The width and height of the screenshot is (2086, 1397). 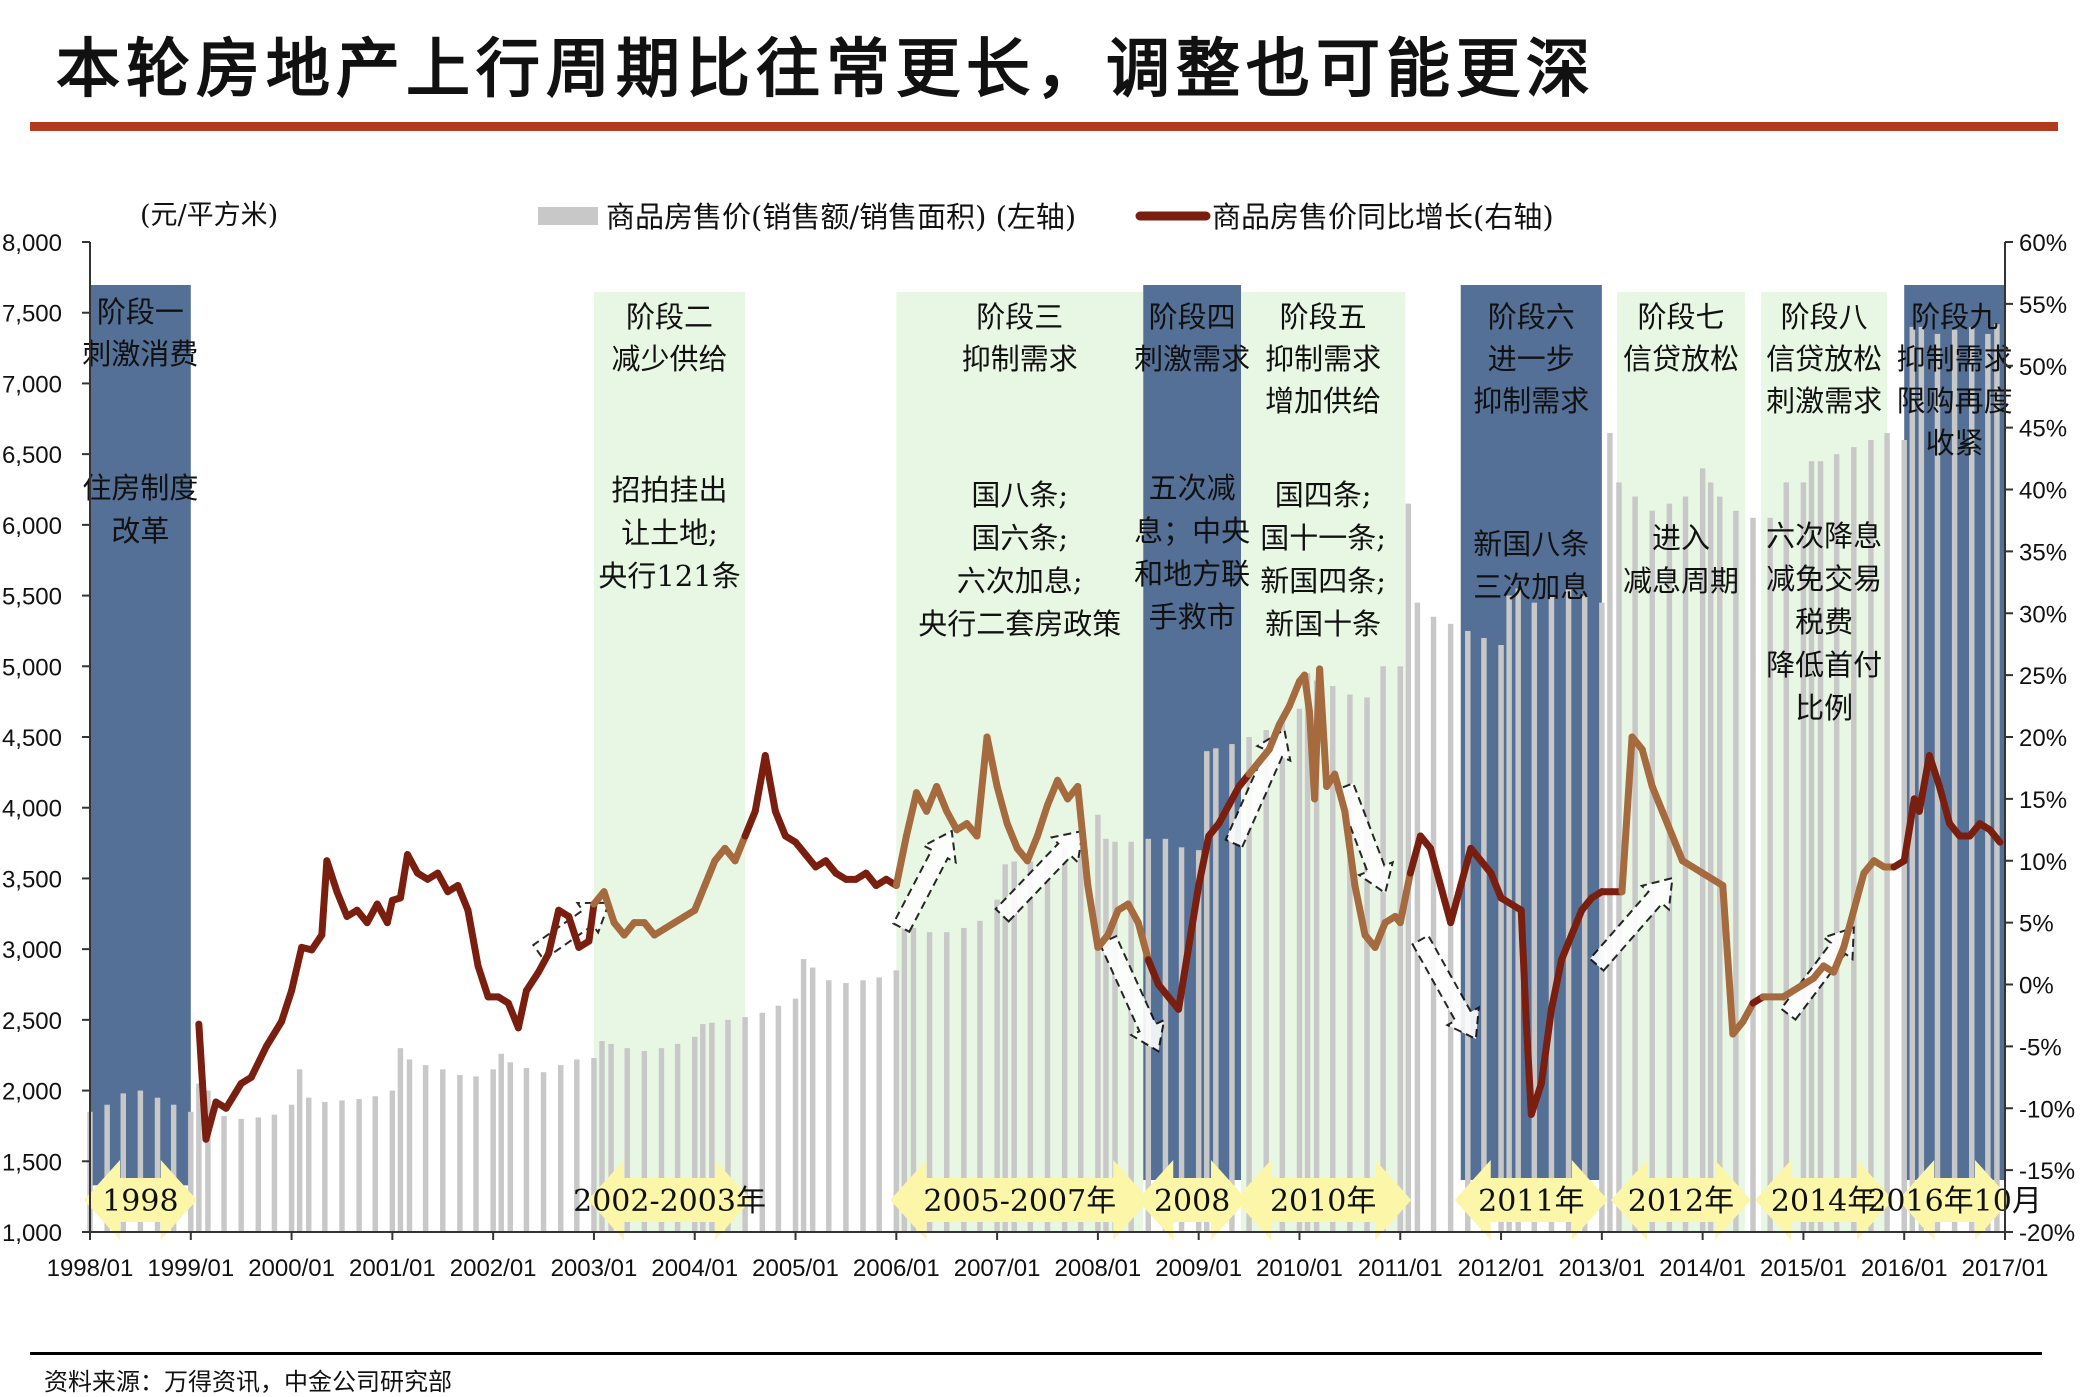 What do you see at coordinates (1824, 401) in the screenshot?
I see `stage-label: 刺激需求` at bounding box center [1824, 401].